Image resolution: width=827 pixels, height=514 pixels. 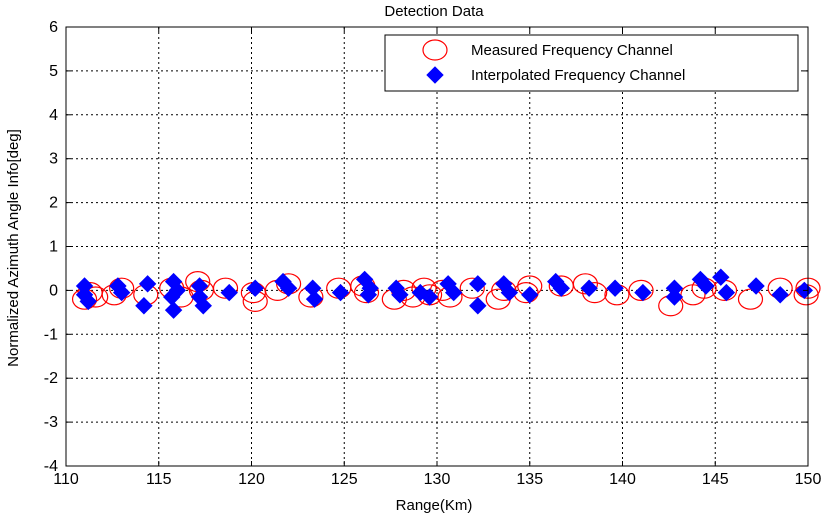 What do you see at coordinates (434, 505) in the screenshot?
I see `x-axis-label: Range(Km)` at bounding box center [434, 505].